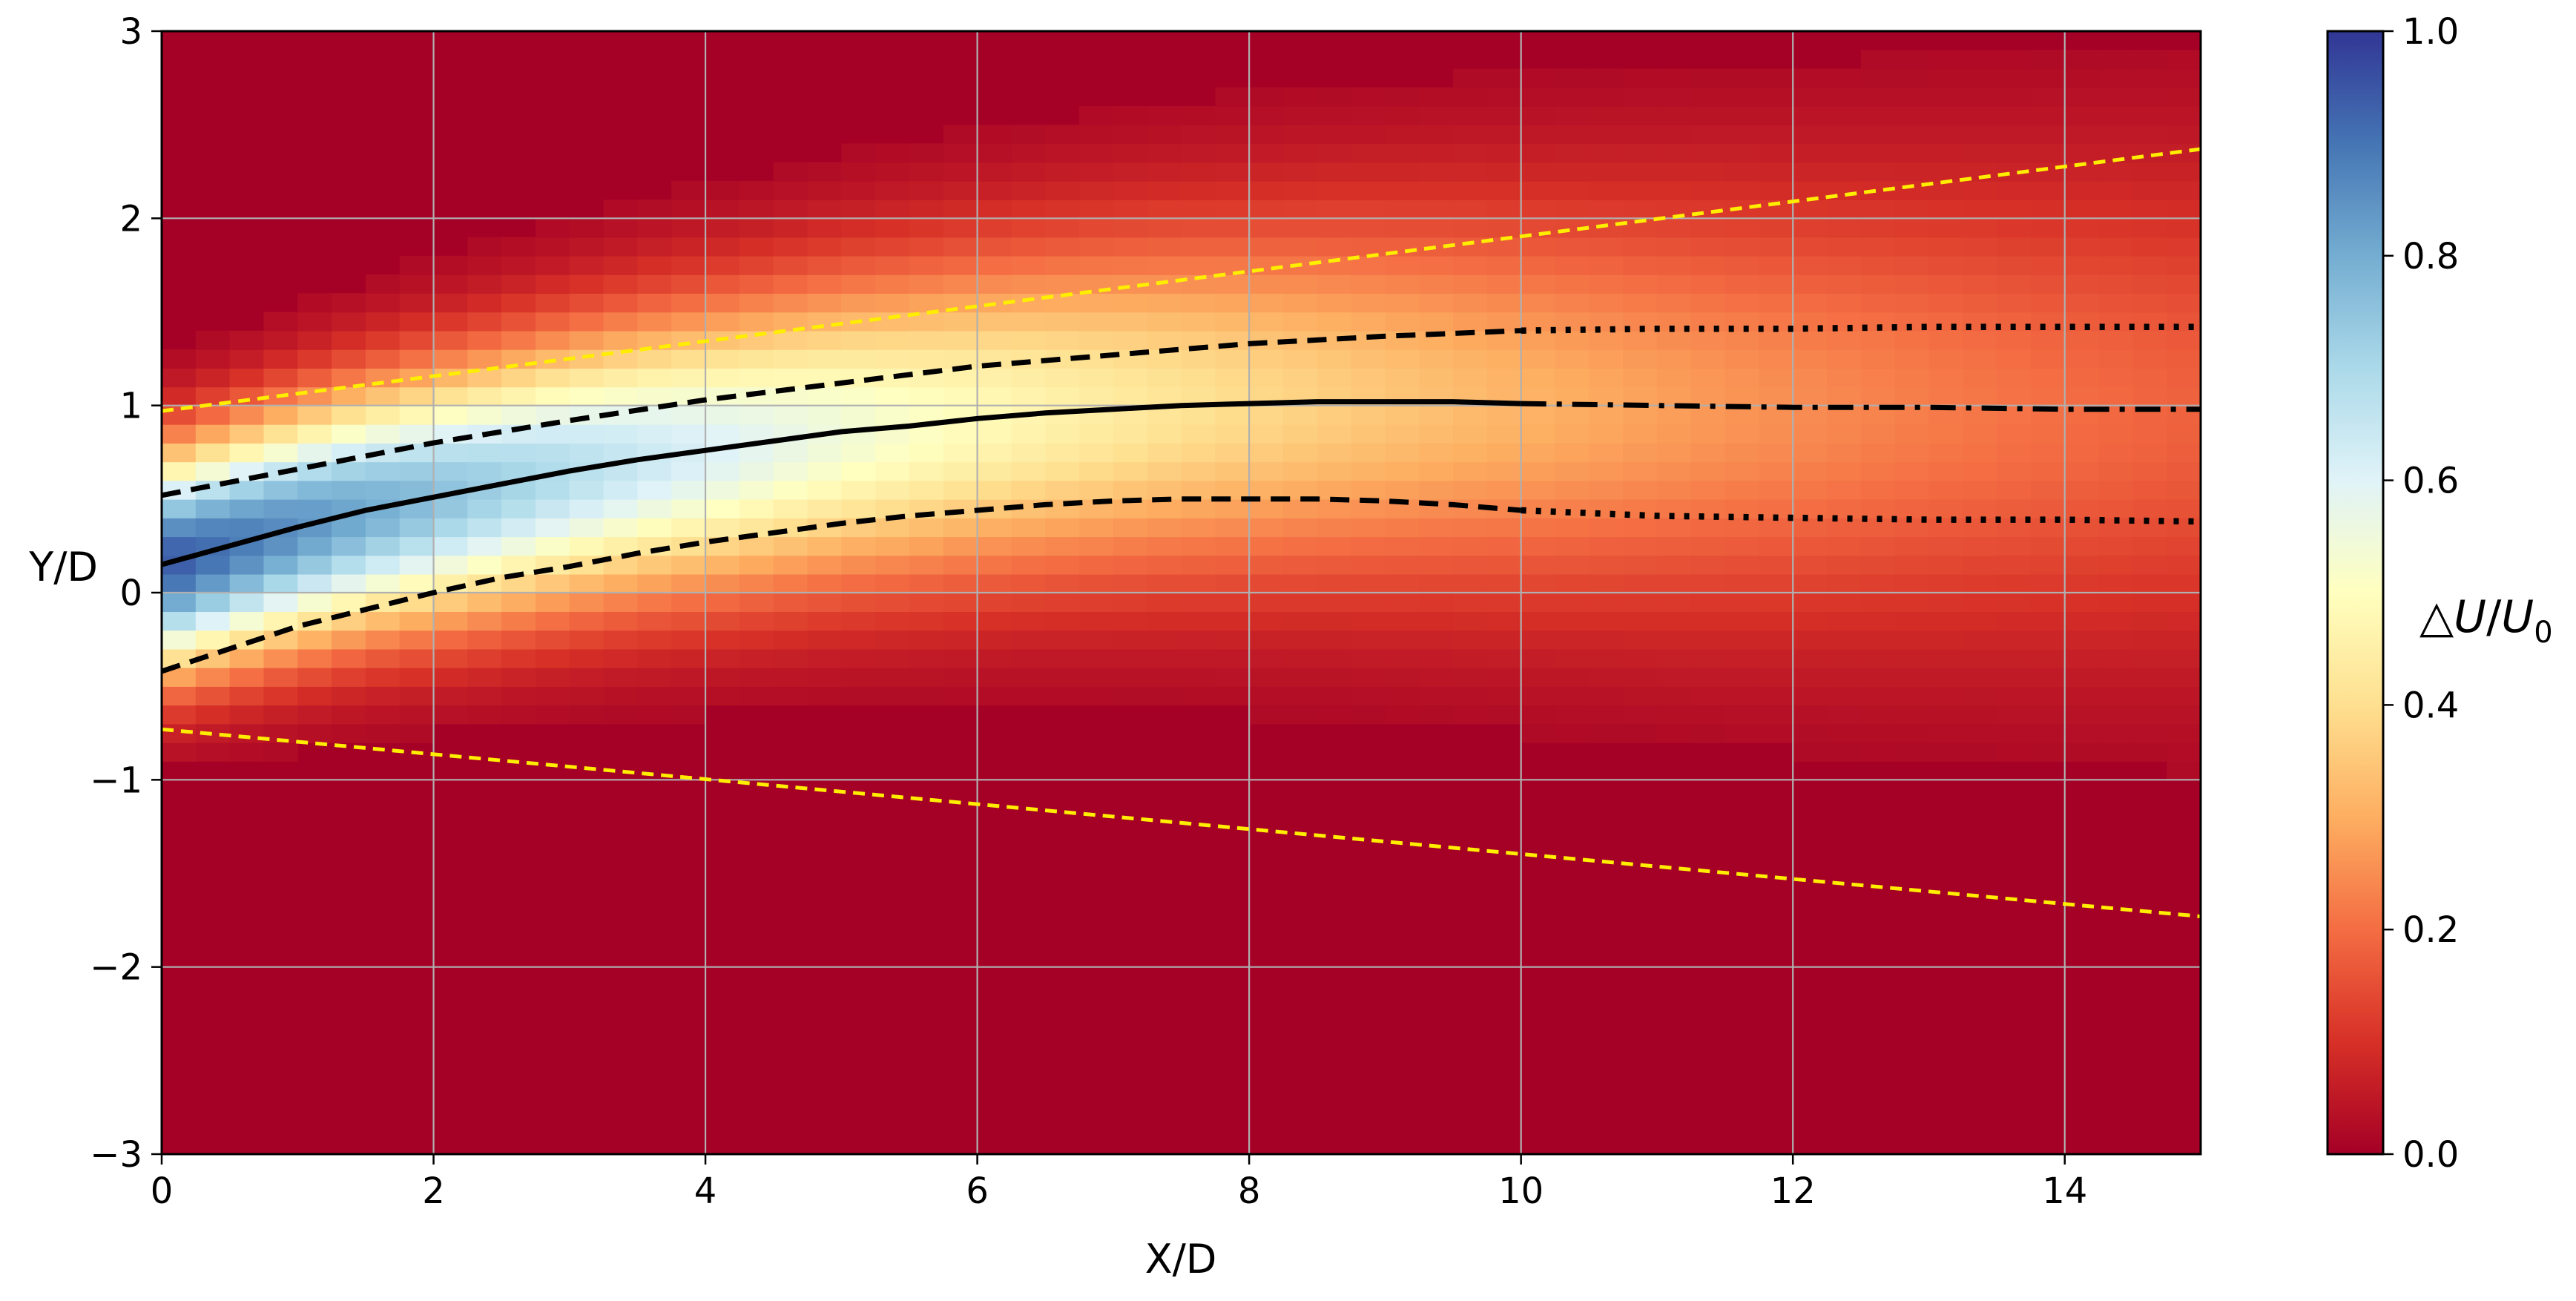 Image resolution: width=2576 pixels, height=1301 pixels. I want to click on y-tick-label: 2, so click(131, 219).